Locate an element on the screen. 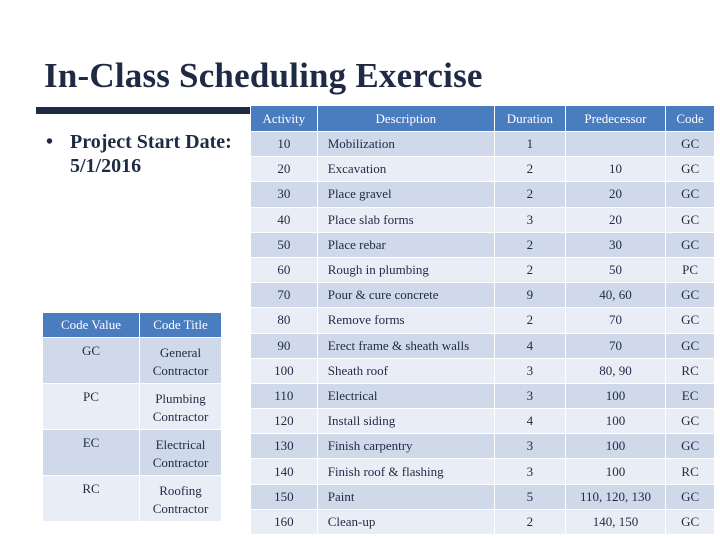 The width and height of the screenshot is (720, 540). duration-cell: 5 is located at coordinates (530, 496).